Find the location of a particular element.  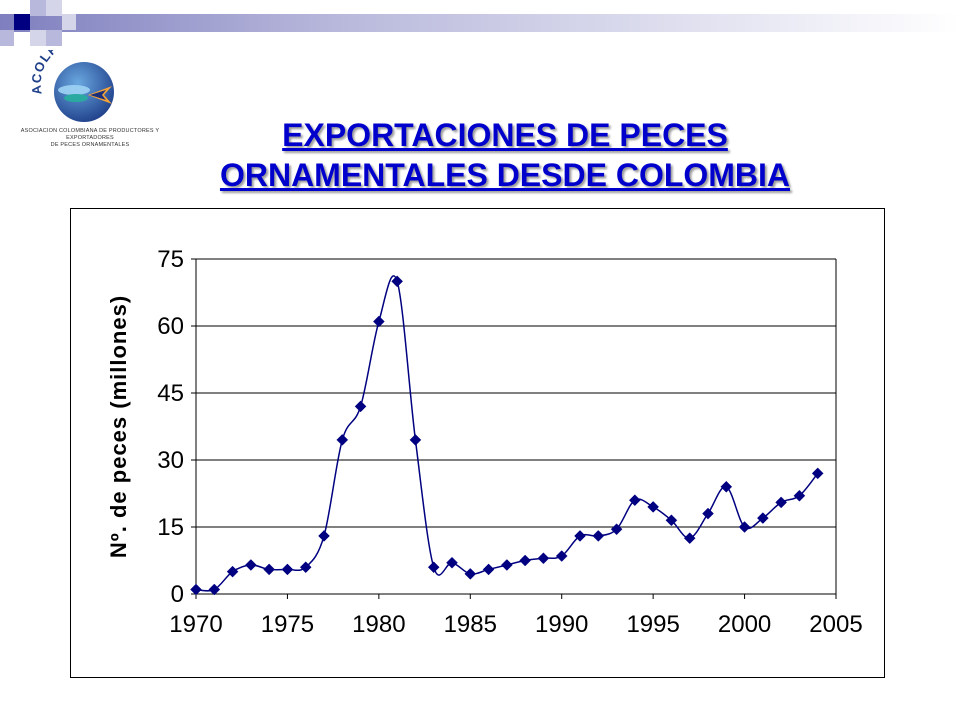

data-point-2002 is located at coordinates (781, 502).